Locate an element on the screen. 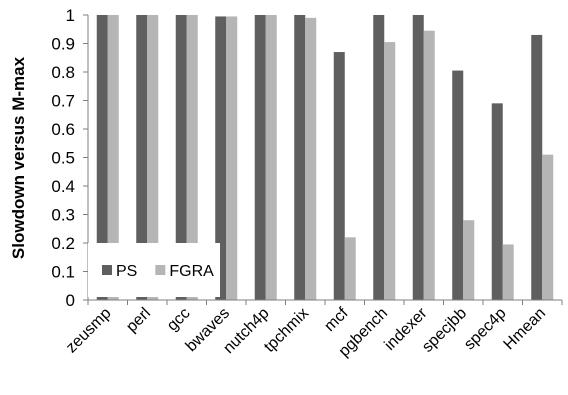  bar-fgra-perl is located at coordinates (153, 157).